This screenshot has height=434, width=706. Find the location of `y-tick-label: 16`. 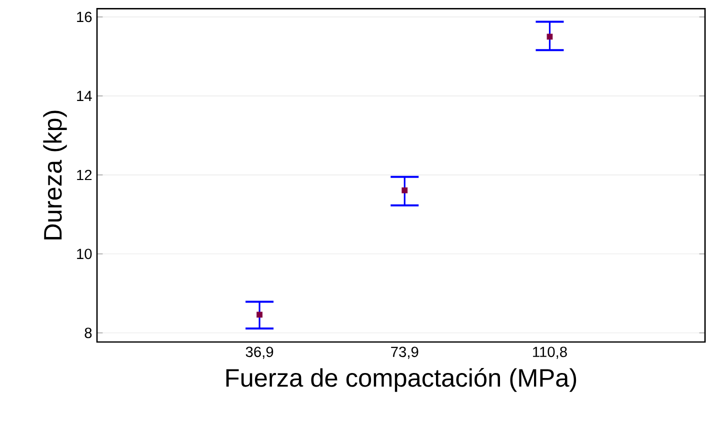

y-tick-label: 16 is located at coordinates (84, 17).